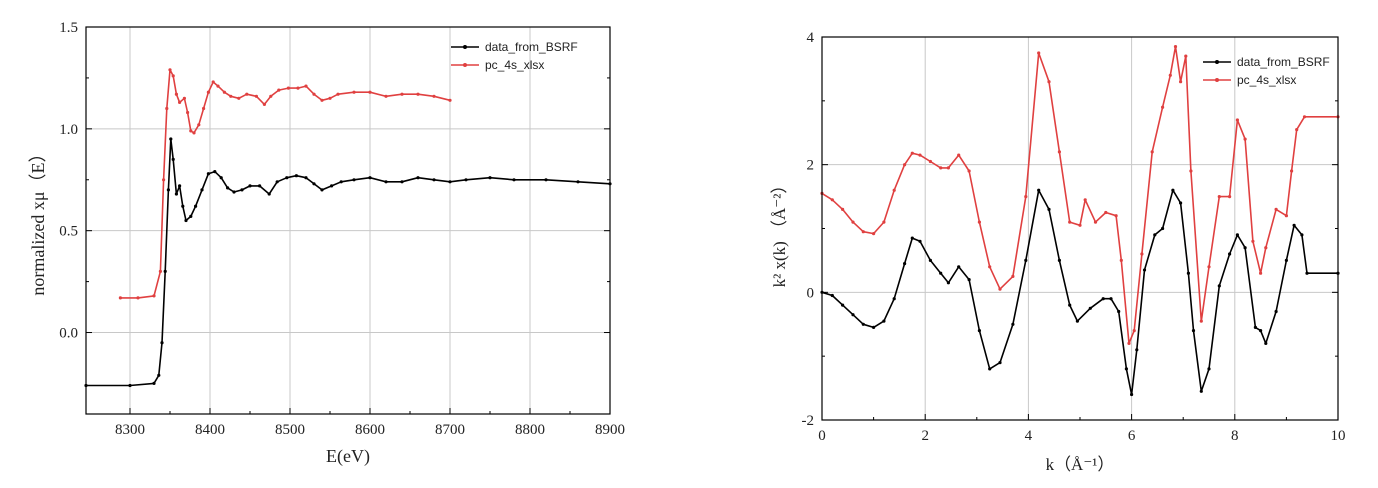 This screenshot has width=1378, height=488. I want to click on y-tick-label: 4, so click(811, 38).